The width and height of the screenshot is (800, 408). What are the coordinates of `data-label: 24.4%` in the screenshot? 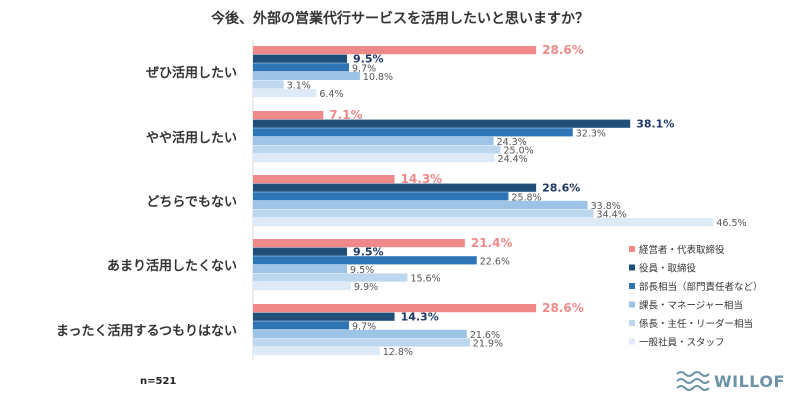 It's located at (513, 159).